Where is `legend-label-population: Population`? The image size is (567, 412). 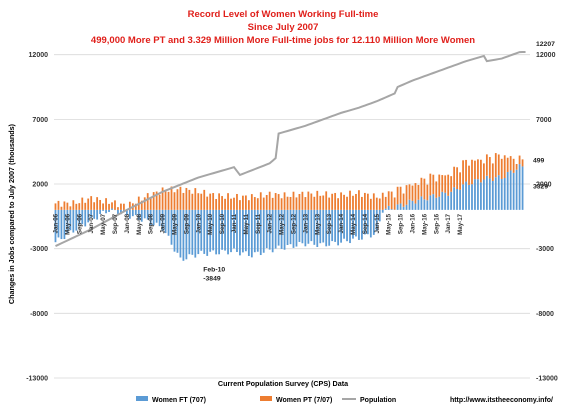
legend-label-population: Population is located at coordinates (378, 400).